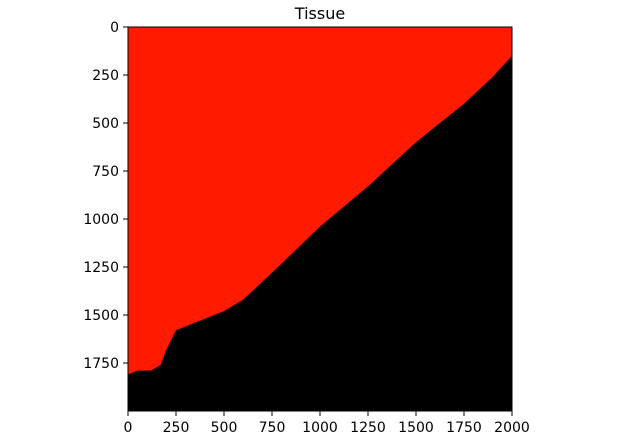 The image size is (640, 440). Describe the element at coordinates (114, 28) in the screenshot. I see `y-tick-label: 0` at that location.